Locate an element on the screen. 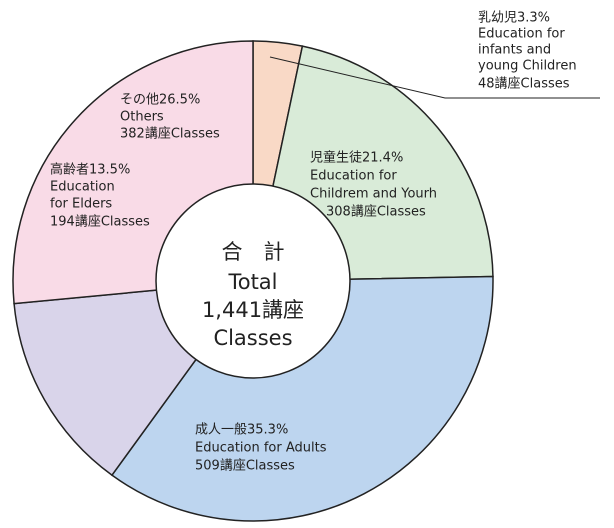 This screenshot has height=528, width=614. description: Education for Adults is located at coordinates (261, 448).